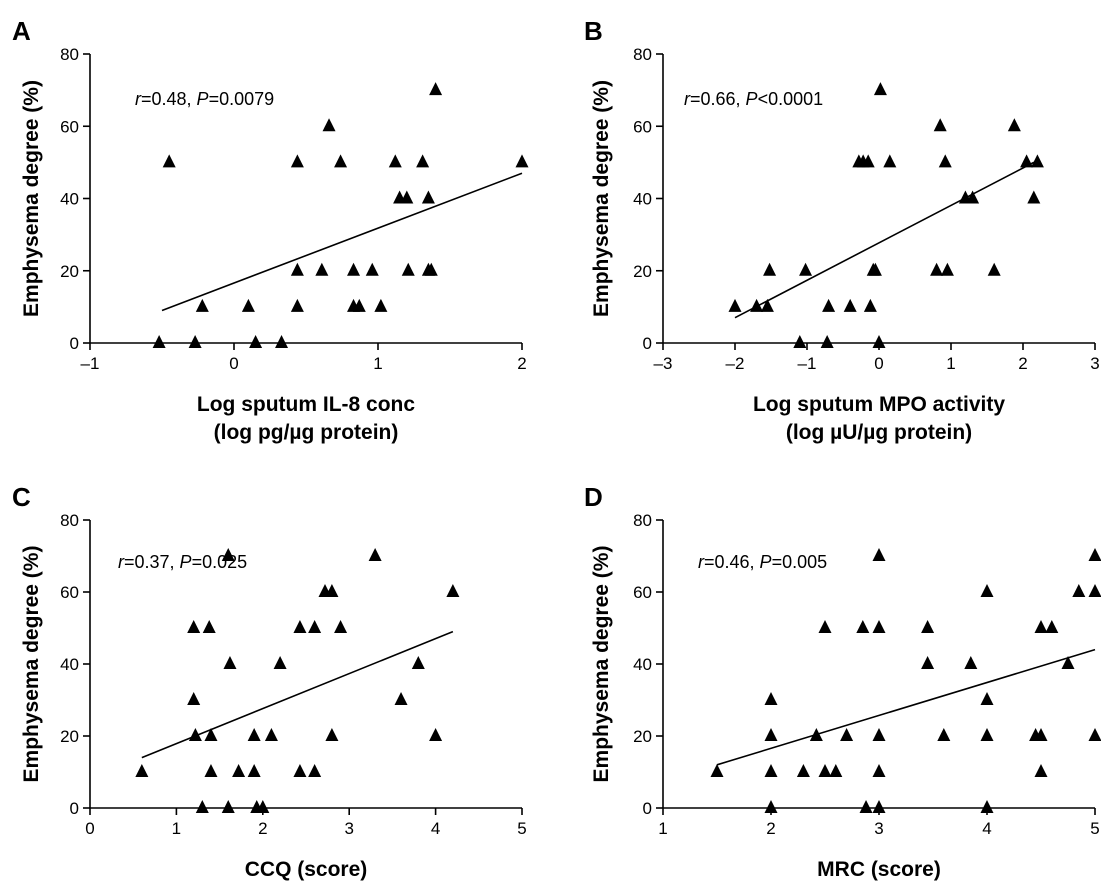  I want to click on x-axis-title: (log pg/µg protein), so click(306, 432).